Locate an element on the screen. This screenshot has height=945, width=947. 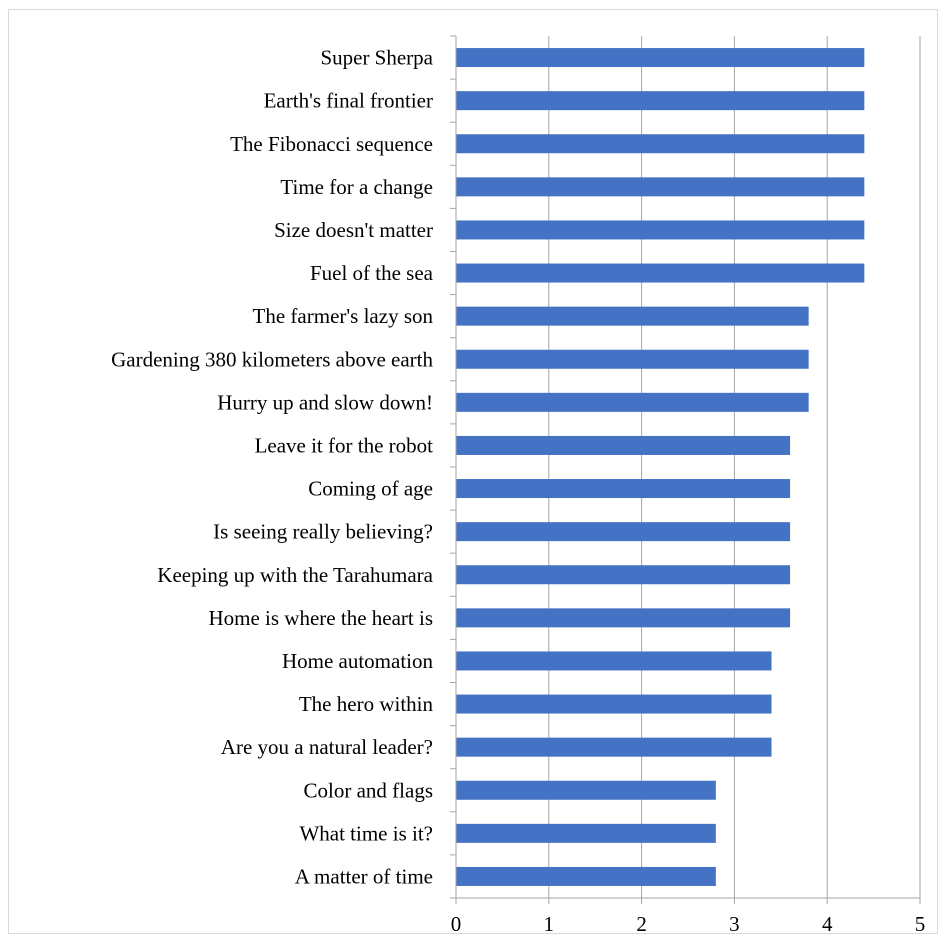
x-tick-label: 2 is located at coordinates (641, 924).